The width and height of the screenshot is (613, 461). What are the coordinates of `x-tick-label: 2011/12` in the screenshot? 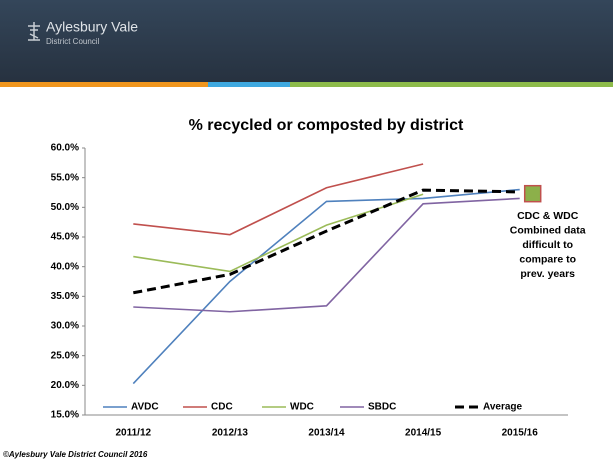 It's located at (133, 433).